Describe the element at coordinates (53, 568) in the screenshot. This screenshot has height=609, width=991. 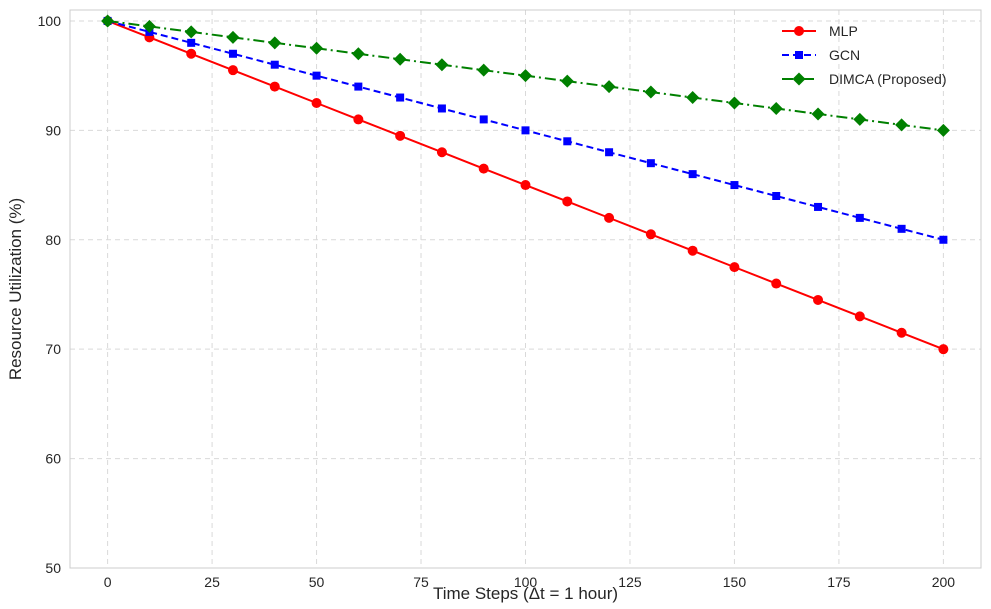
I see `y-tick-label: 50` at that location.